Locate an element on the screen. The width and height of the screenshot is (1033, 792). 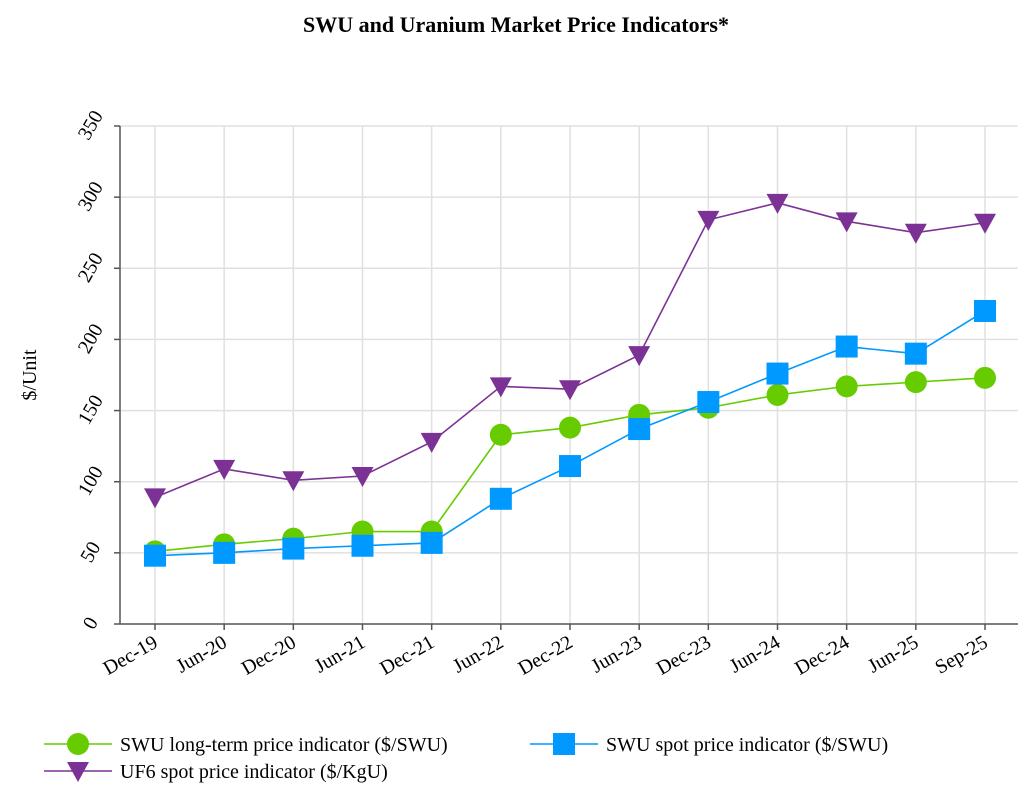
y-tick-label: 50 is located at coordinates (90, 552).